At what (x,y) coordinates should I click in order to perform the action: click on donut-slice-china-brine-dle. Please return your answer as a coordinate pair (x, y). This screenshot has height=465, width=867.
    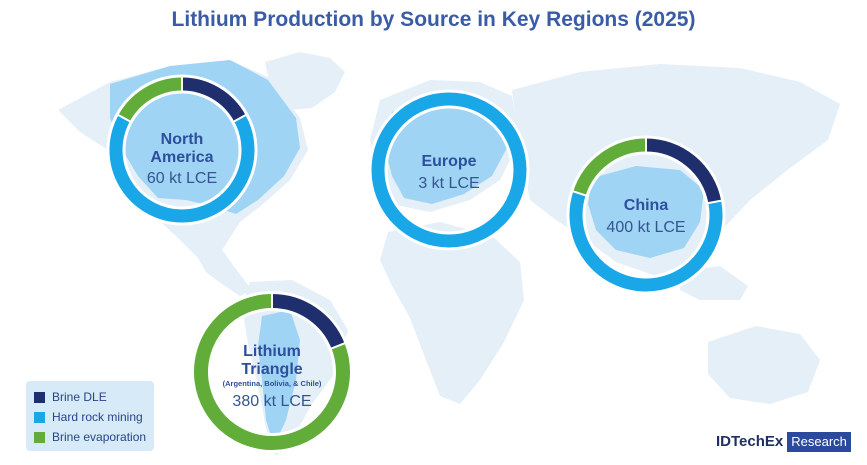
    Looking at the image, I should click on (683, 171).